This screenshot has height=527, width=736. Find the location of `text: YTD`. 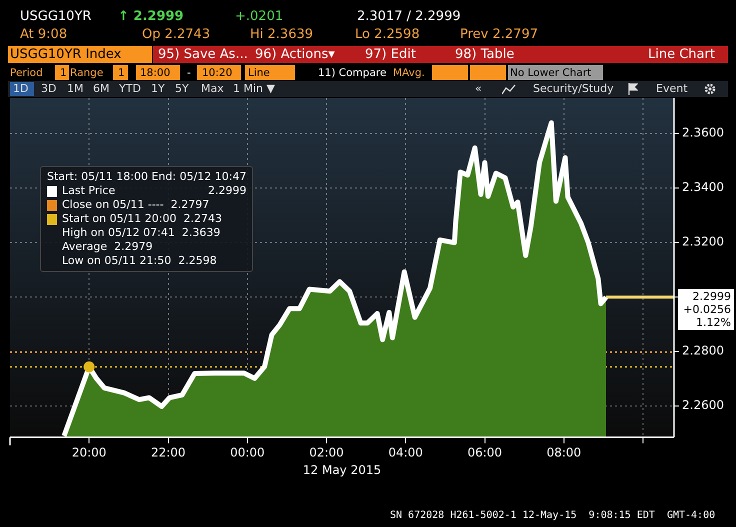

text: YTD is located at coordinates (130, 89).